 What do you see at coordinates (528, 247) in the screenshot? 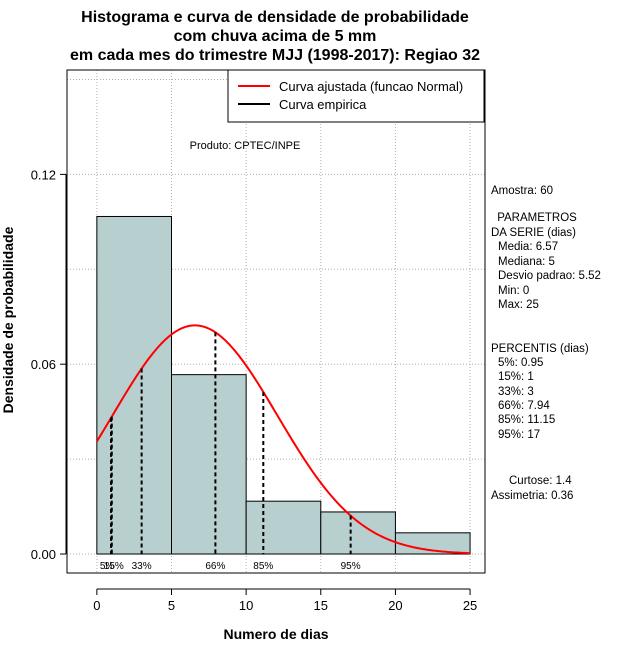
I see `stat-media: Media: 6.57` at bounding box center [528, 247].